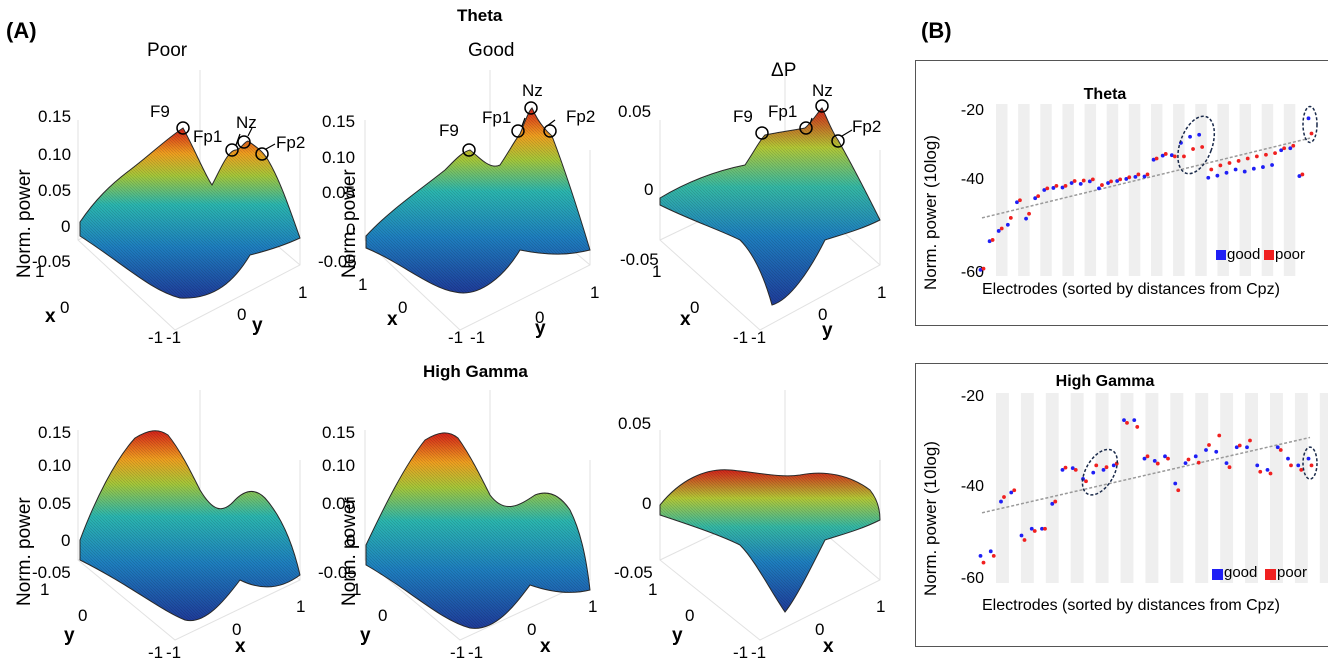 Image resolution: width=1328 pixels, height=663 pixels. Describe the element at coordinates (581, 116) in the screenshot. I see `label-theta-good-fp2: Fp2` at that location.